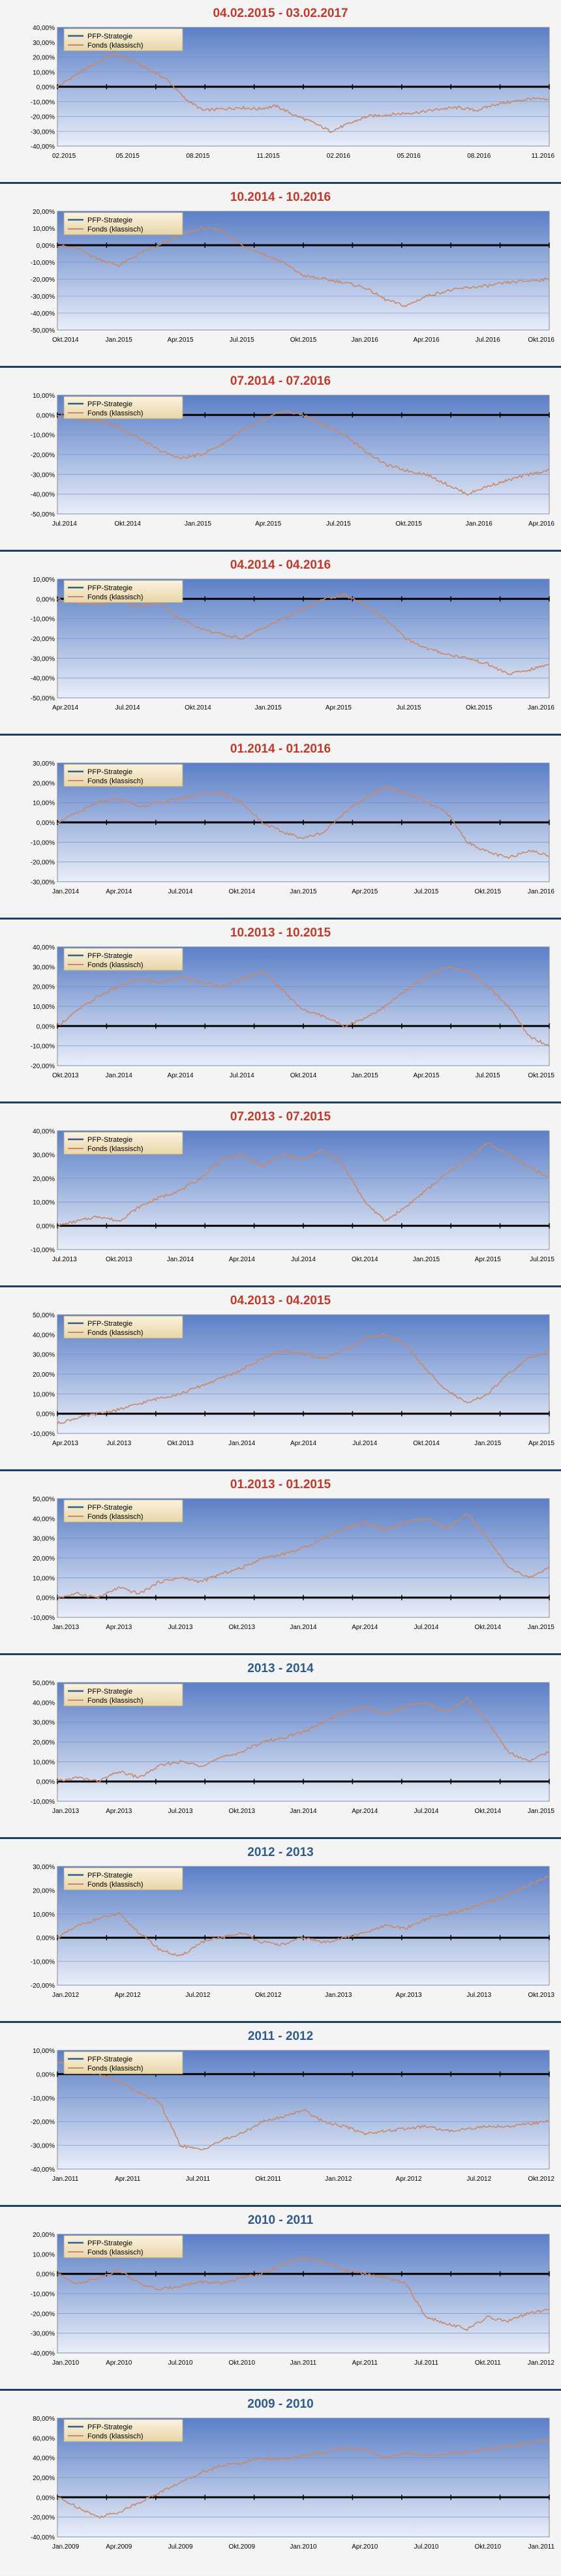 The image size is (561, 2576). Describe the element at coordinates (479, 156) in the screenshot. I see `x-tick-label: 08.2016` at that location.